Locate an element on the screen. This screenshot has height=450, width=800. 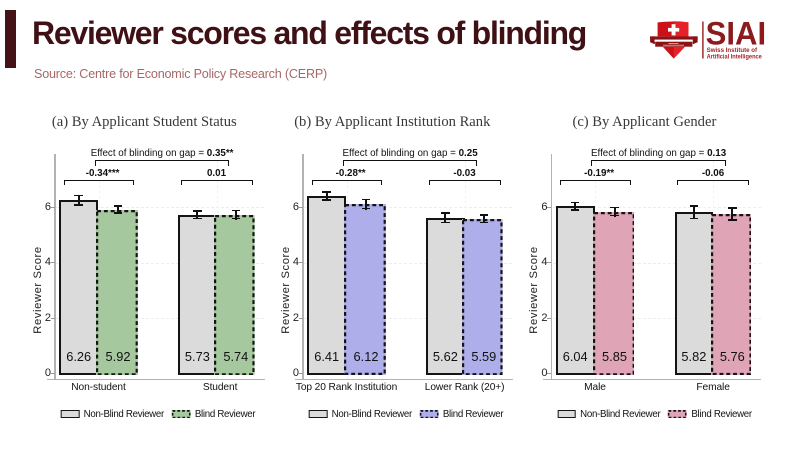
svg-text: Swiss Institute of is located at coordinates (731, 50).